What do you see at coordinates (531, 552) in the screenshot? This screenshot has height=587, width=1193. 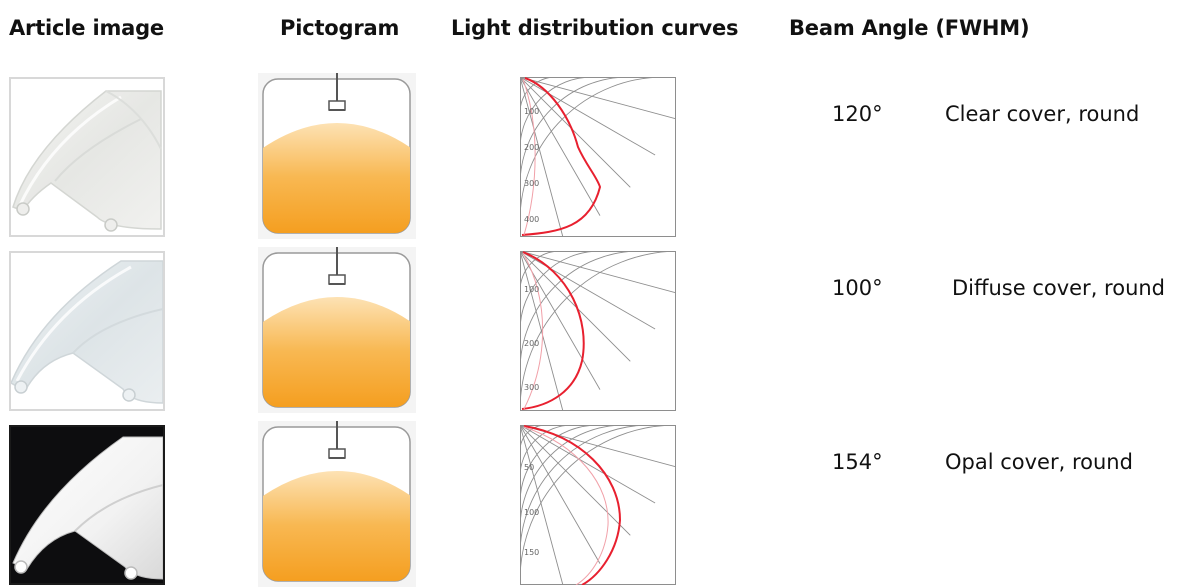 I see `curve-tick: 150` at bounding box center [531, 552].